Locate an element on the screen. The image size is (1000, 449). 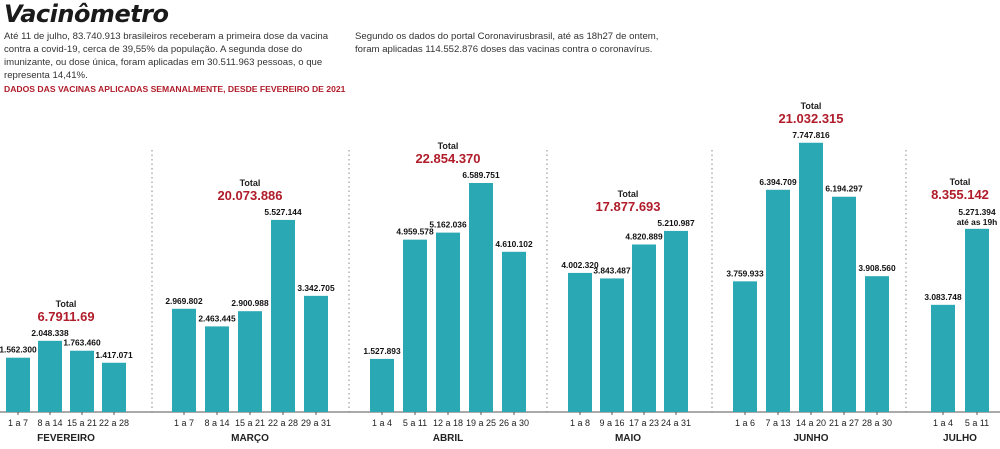
month-label: JUNHO is located at coordinates (810, 438).